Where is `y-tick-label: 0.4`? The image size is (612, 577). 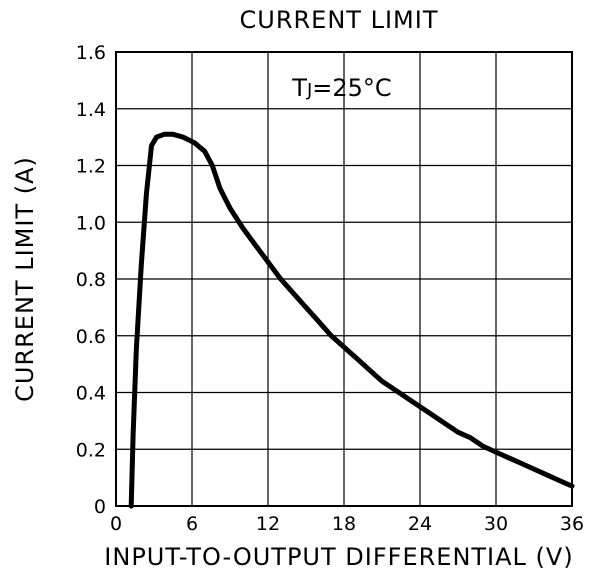 y-tick-label: 0.4 is located at coordinates (91, 394).